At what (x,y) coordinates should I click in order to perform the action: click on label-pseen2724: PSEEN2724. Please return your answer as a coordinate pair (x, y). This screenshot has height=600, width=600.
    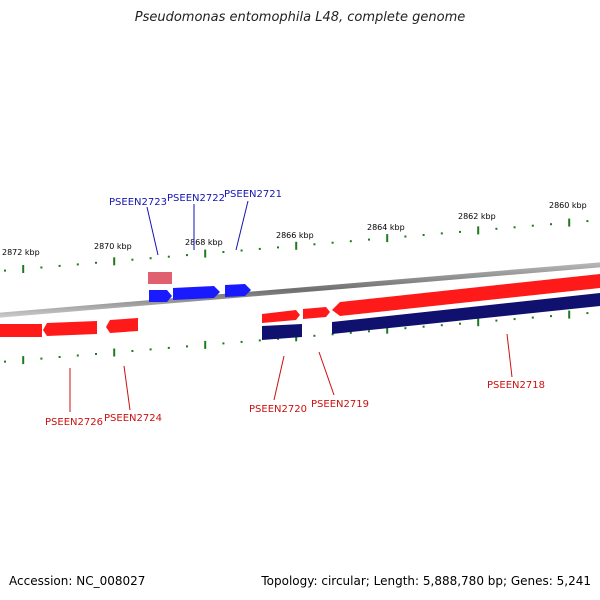
    Looking at the image, I should click on (133, 418).